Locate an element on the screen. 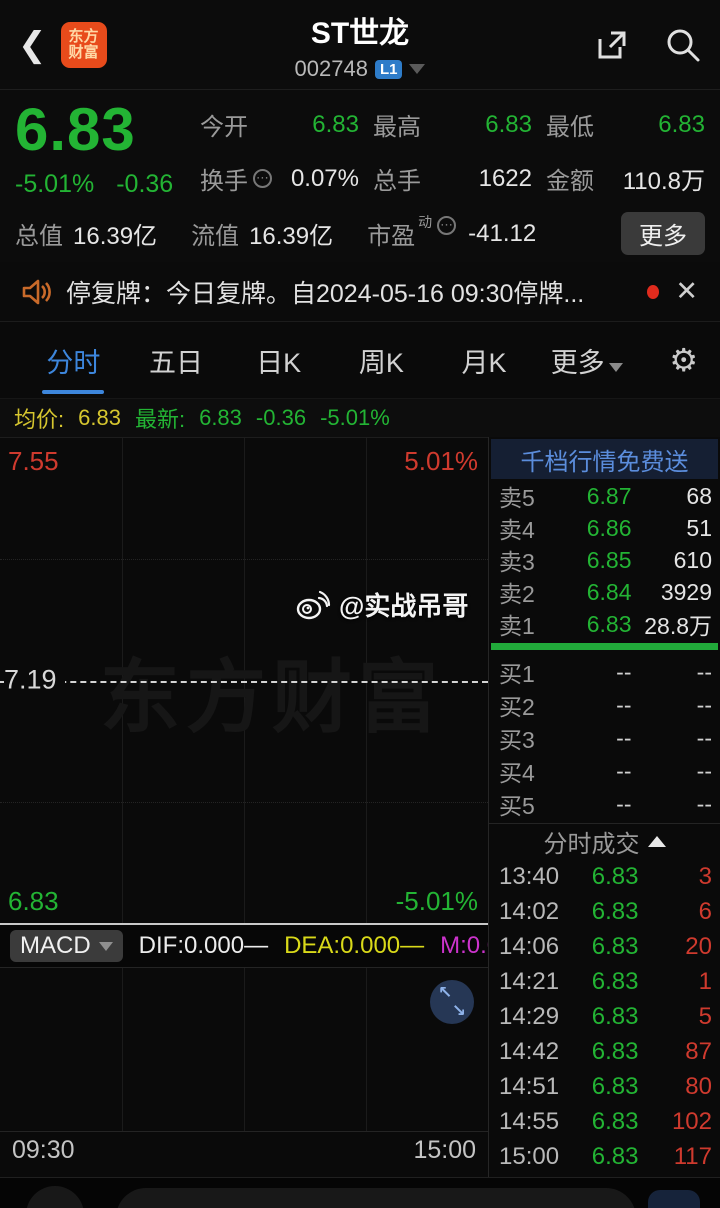 The height and width of the screenshot is (1208, 720). trade-row: 14:06 6.83 20 is located at coordinates (605, 946).